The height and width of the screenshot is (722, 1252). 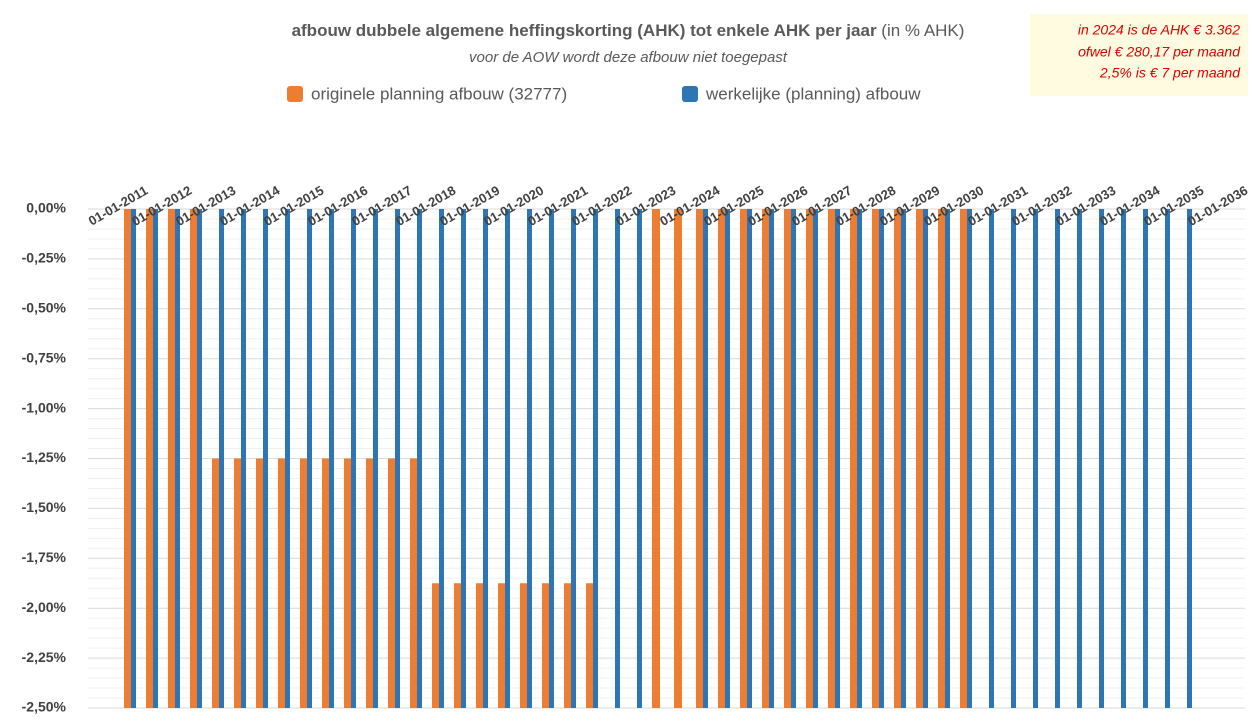 What do you see at coordinates (44, 607) in the screenshot?
I see `y-tick-label: -2,00%` at bounding box center [44, 607].